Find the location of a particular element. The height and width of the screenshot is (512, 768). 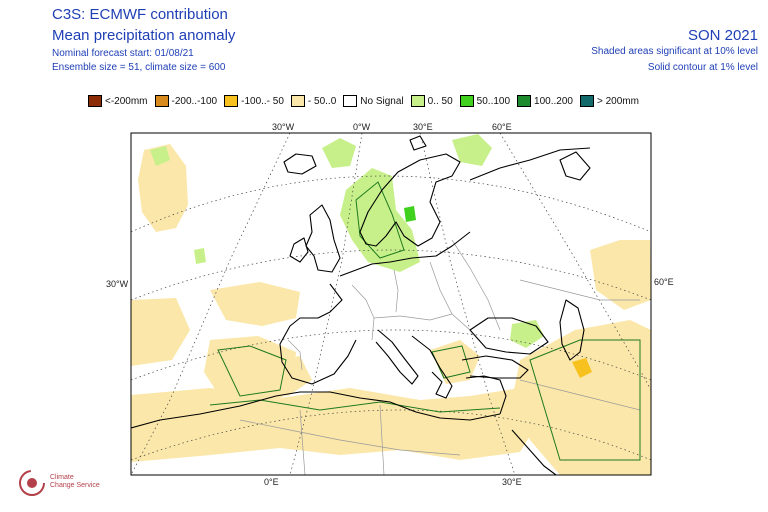

coast-novaya-zemlya is located at coordinates (575, 166).